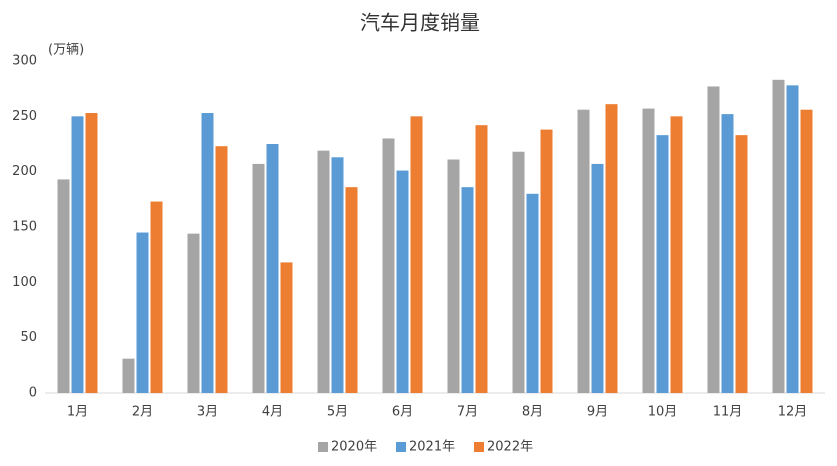 The width and height of the screenshot is (837, 466). Describe the element at coordinates (354, 447) in the screenshot. I see `legend-label: 2020年` at that location.